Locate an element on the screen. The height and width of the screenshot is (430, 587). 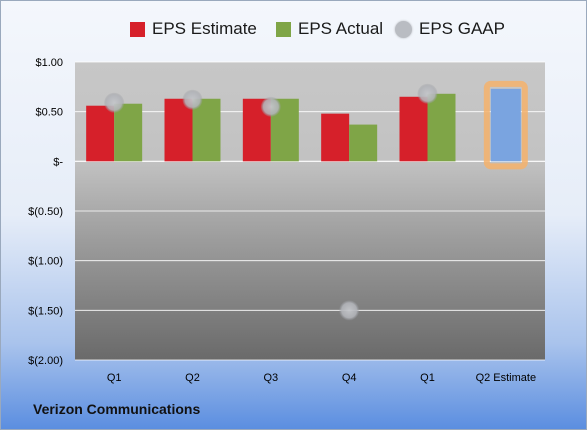
legend-item-eps-actual: EPS Actual is located at coordinates (329, 29).